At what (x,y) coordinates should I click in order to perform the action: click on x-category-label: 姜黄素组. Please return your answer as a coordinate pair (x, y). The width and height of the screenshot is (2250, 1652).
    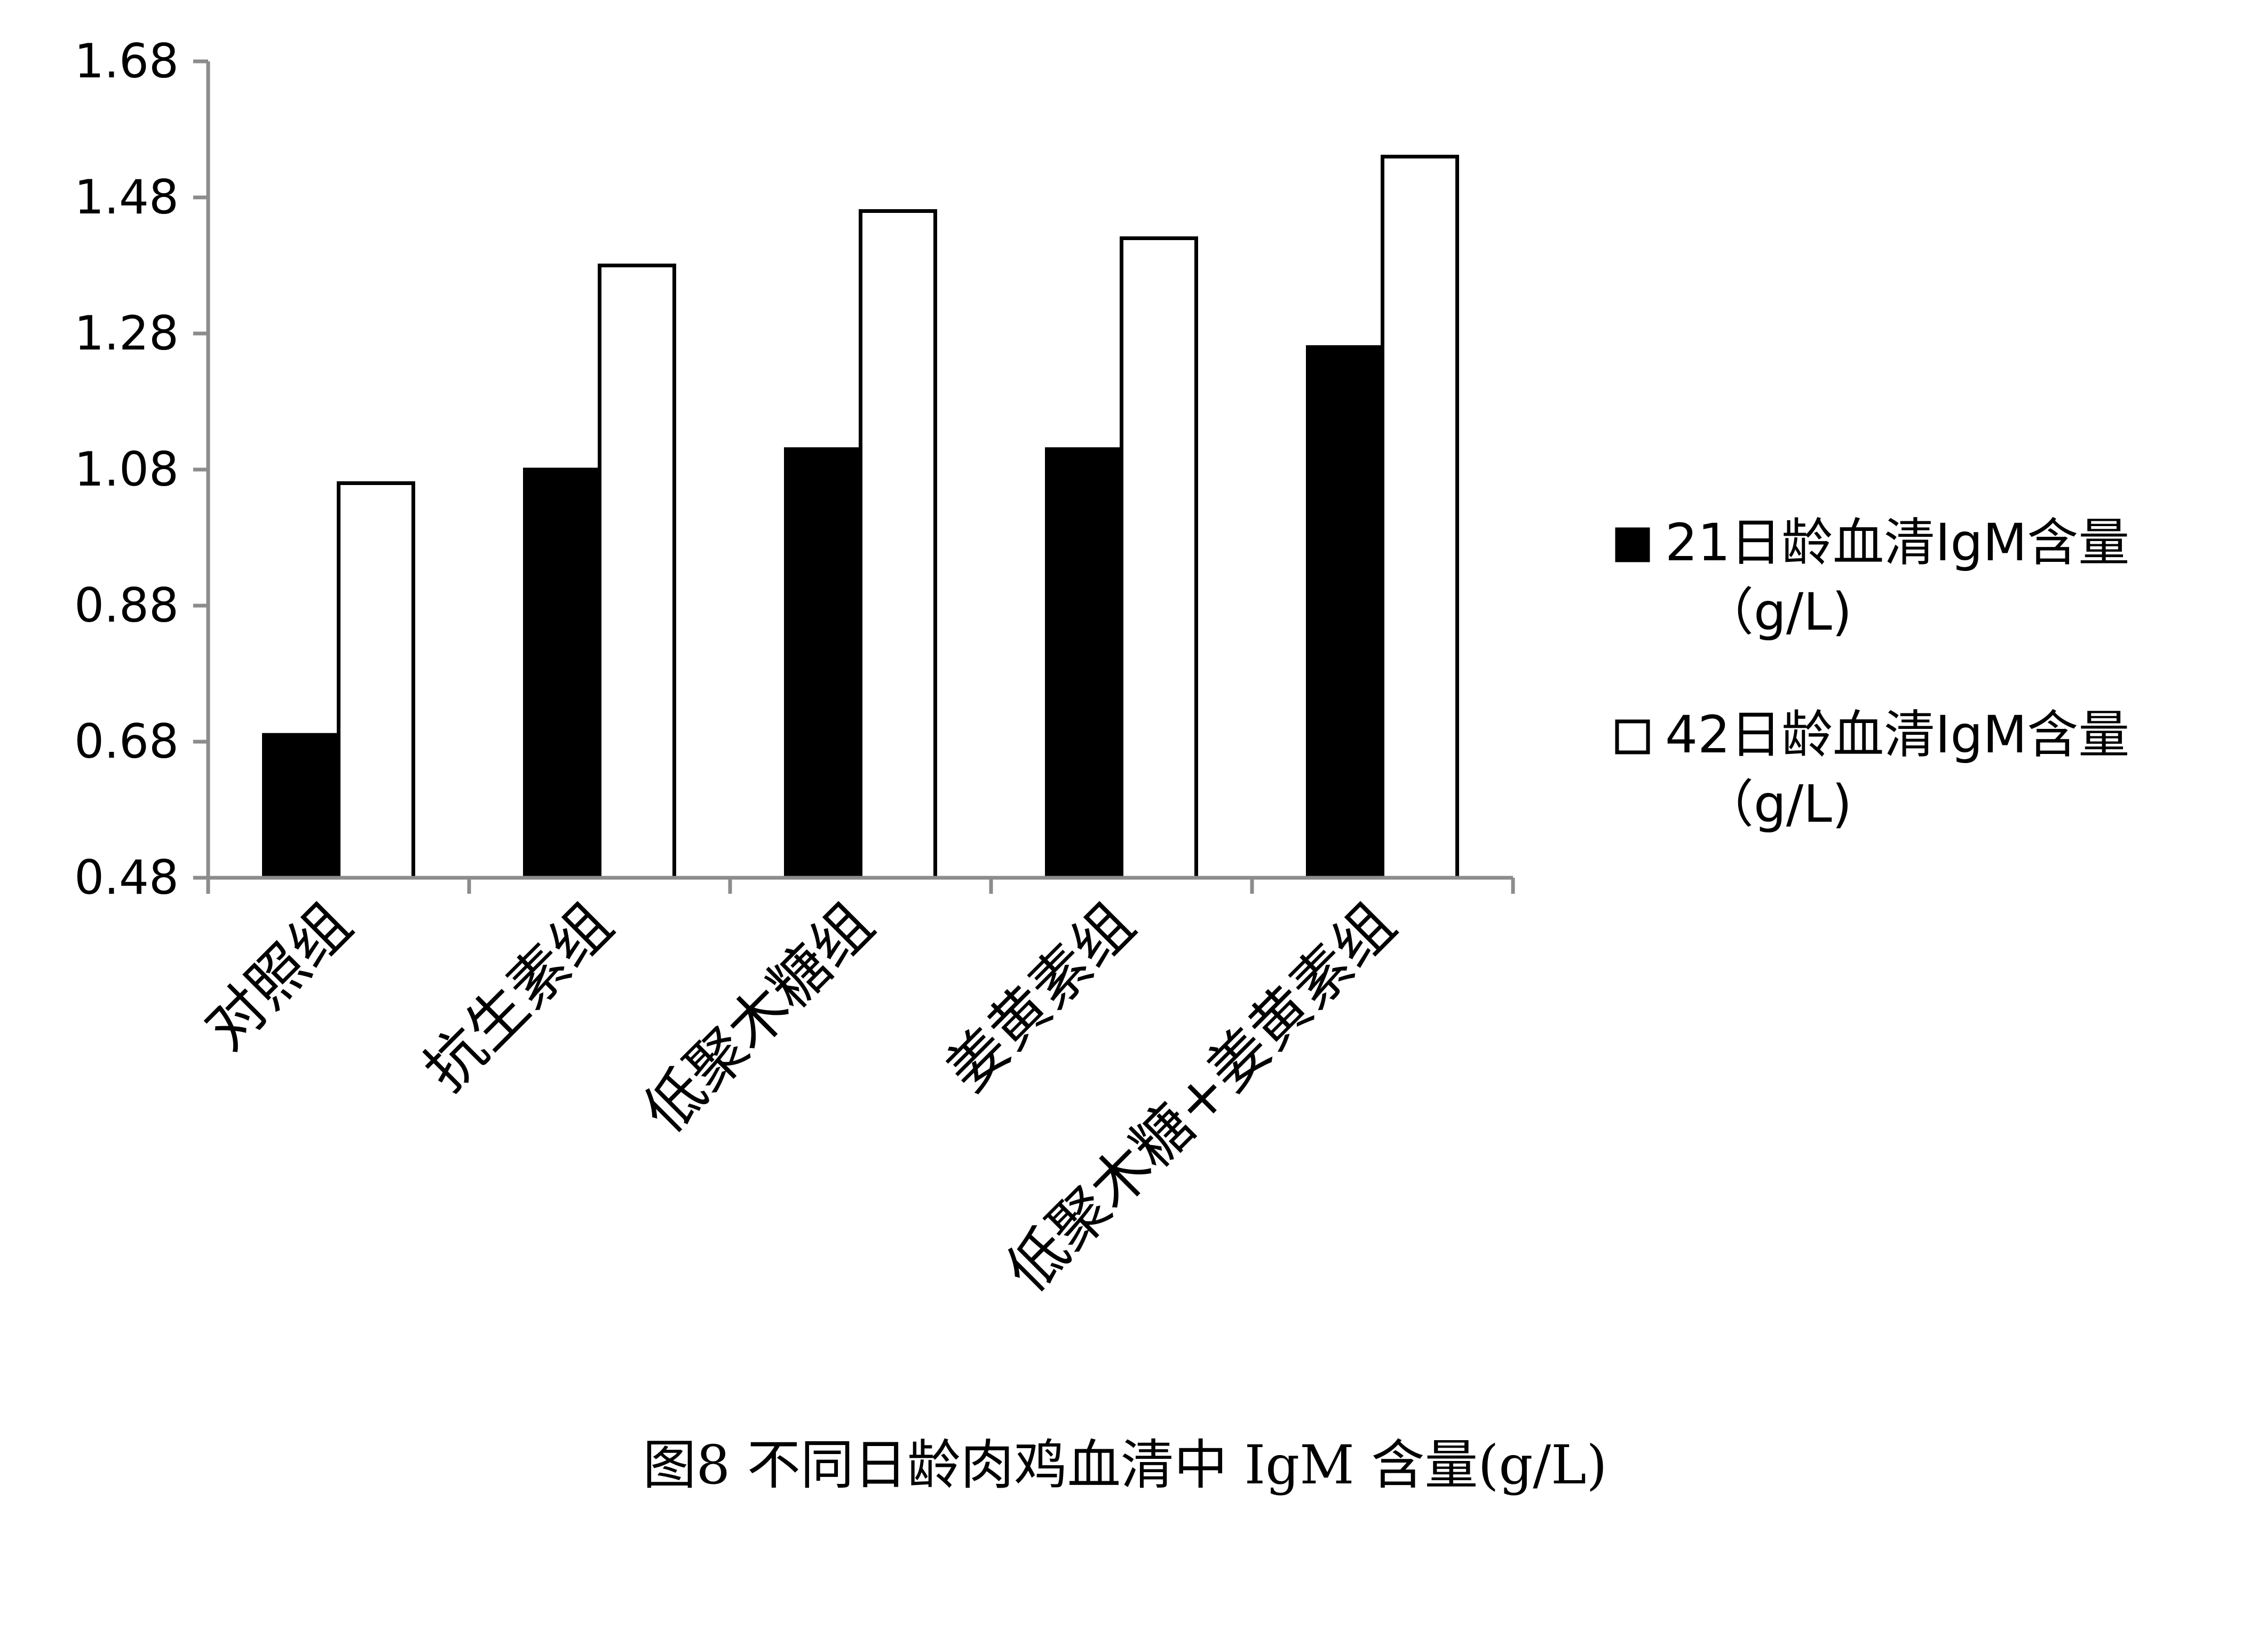
    Looking at the image, I should click on (1040, 998).